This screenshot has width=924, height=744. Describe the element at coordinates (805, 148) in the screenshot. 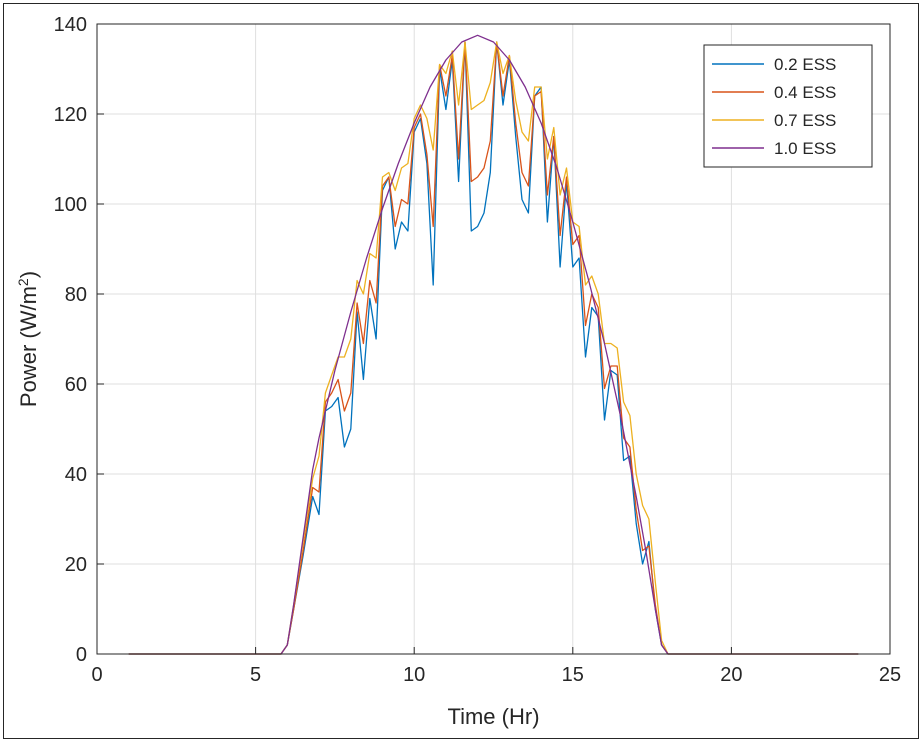

I see `legend-entry: 1.0 ESS` at that location.